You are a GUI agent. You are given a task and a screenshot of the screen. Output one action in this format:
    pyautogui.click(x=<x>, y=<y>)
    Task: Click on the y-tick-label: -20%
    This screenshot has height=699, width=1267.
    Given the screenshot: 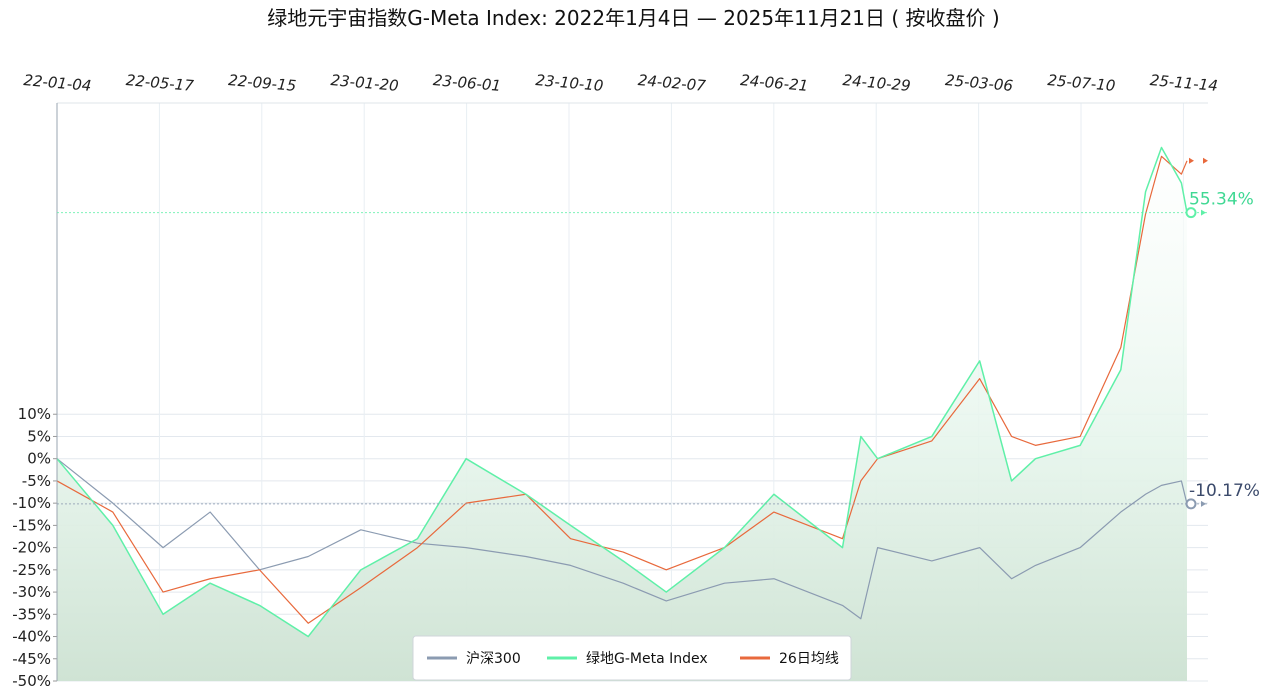 What is the action you would take?
    pyautogui.click(x=31, y=548)
    